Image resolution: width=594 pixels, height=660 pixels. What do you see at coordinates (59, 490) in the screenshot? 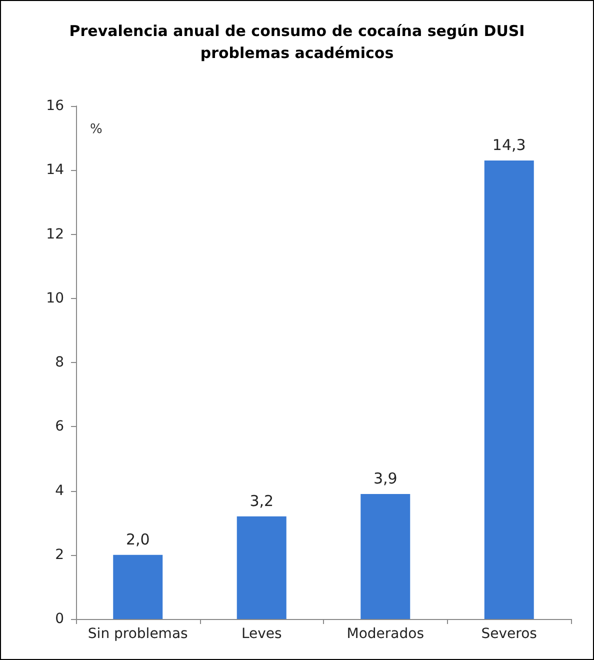
I see `y-tick-label: 4` at bounding box center [59, 490].